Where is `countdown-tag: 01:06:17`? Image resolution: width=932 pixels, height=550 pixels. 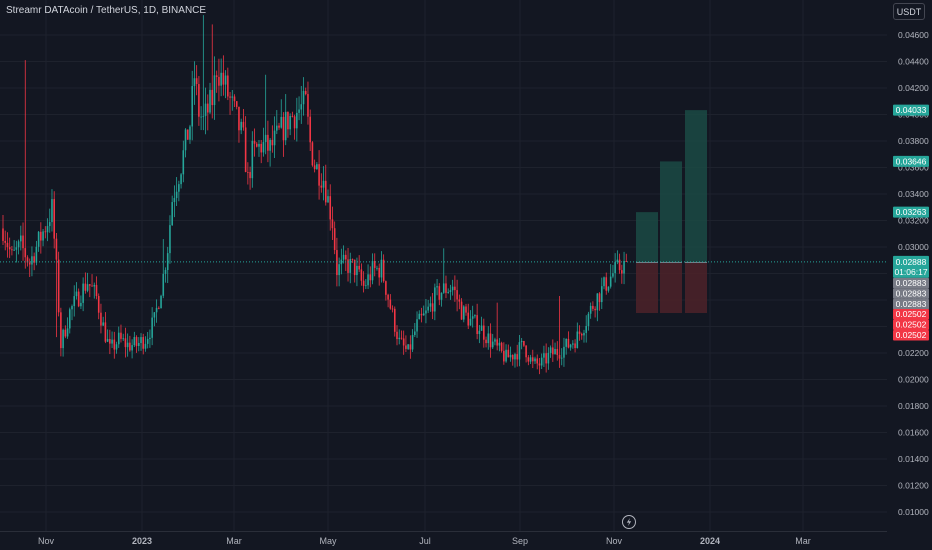
countdown-tag: 01:06:17 is located at coordinates (910, 272).